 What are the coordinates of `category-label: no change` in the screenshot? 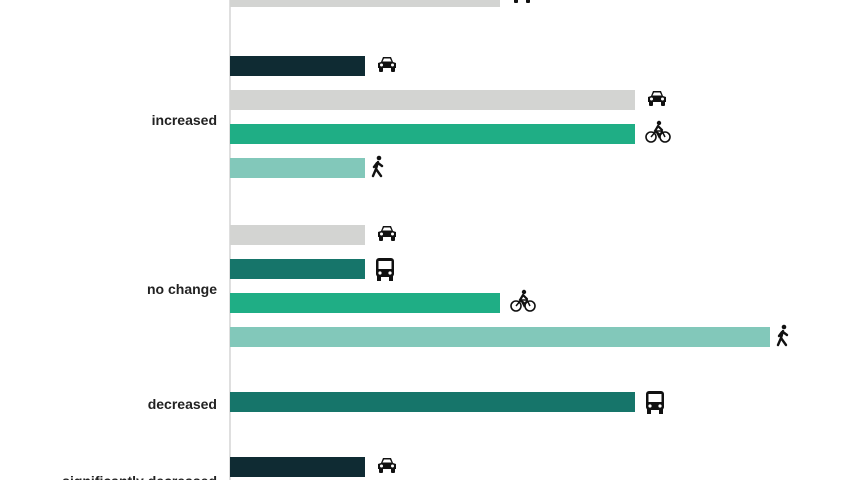 It's located at (182, 289).